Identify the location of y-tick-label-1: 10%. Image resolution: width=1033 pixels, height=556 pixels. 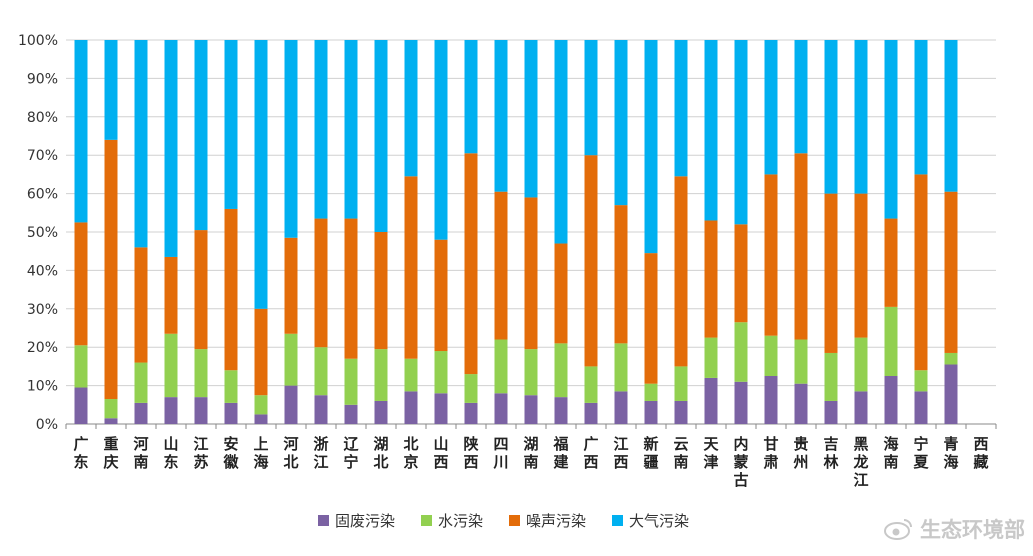
(42, 387).